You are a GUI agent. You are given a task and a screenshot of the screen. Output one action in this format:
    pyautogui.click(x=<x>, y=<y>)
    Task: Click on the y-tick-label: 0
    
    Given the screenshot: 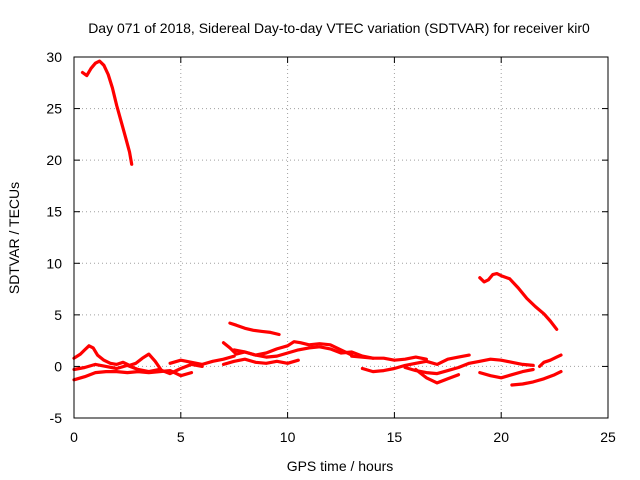 What is the action you would take?
    pyautogui.click(x=58, y=366)
    